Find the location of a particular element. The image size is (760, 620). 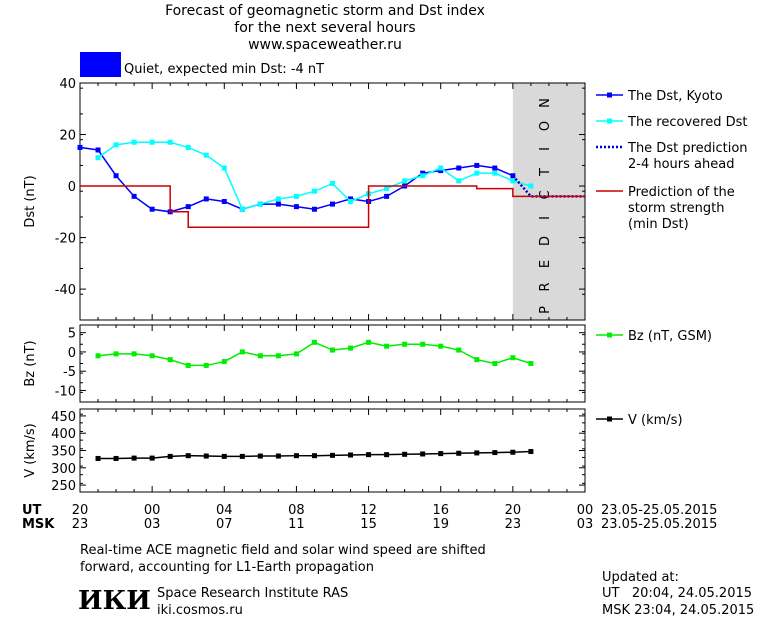

y-tick-label: -5 is located at coordinates (69, 372).